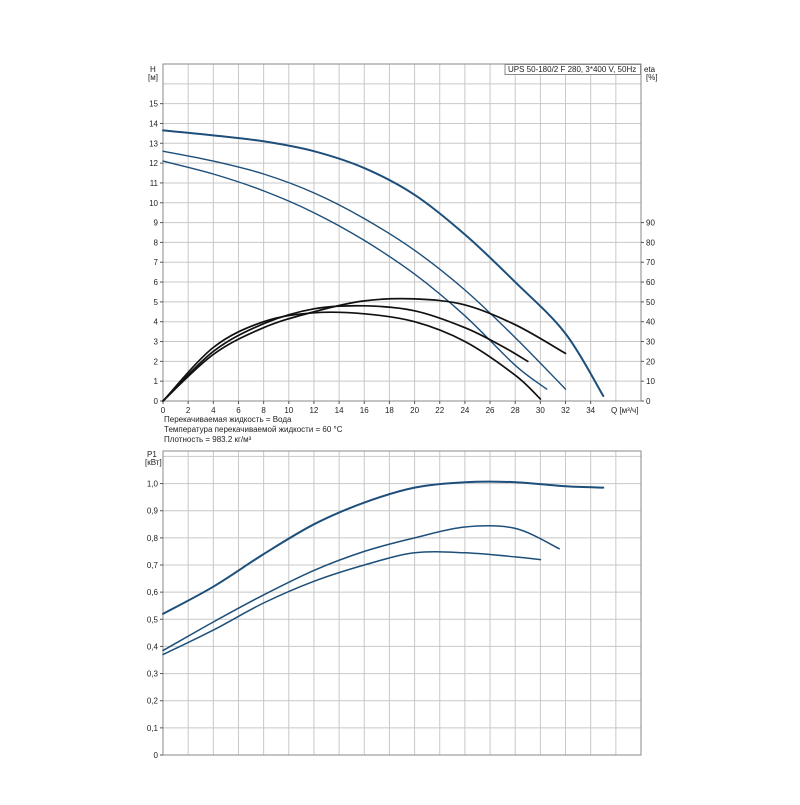 The image size is (800, 805). Describe the element at coordinates (153, 701) in the screenshot. I see `y-tick-label: 0,2` at that location.